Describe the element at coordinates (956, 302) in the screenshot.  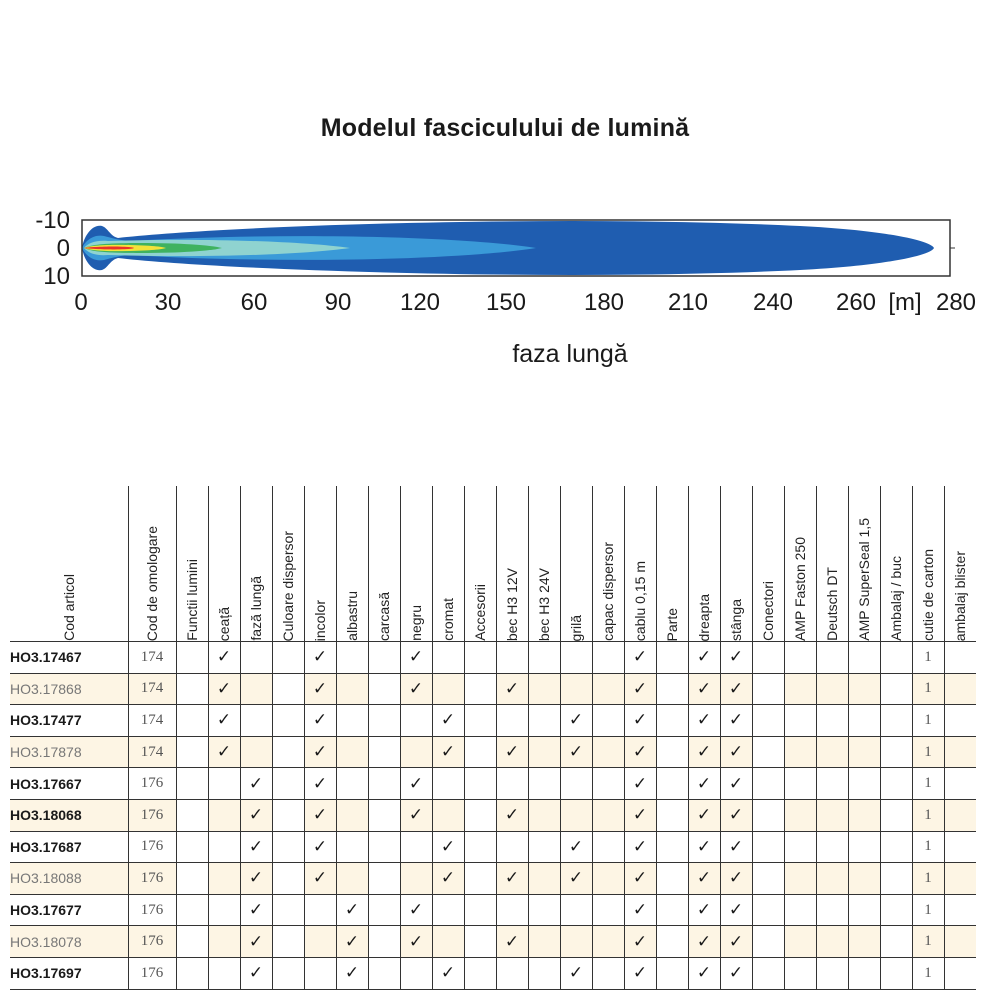
I see `x-tick-label: 280` at that location.